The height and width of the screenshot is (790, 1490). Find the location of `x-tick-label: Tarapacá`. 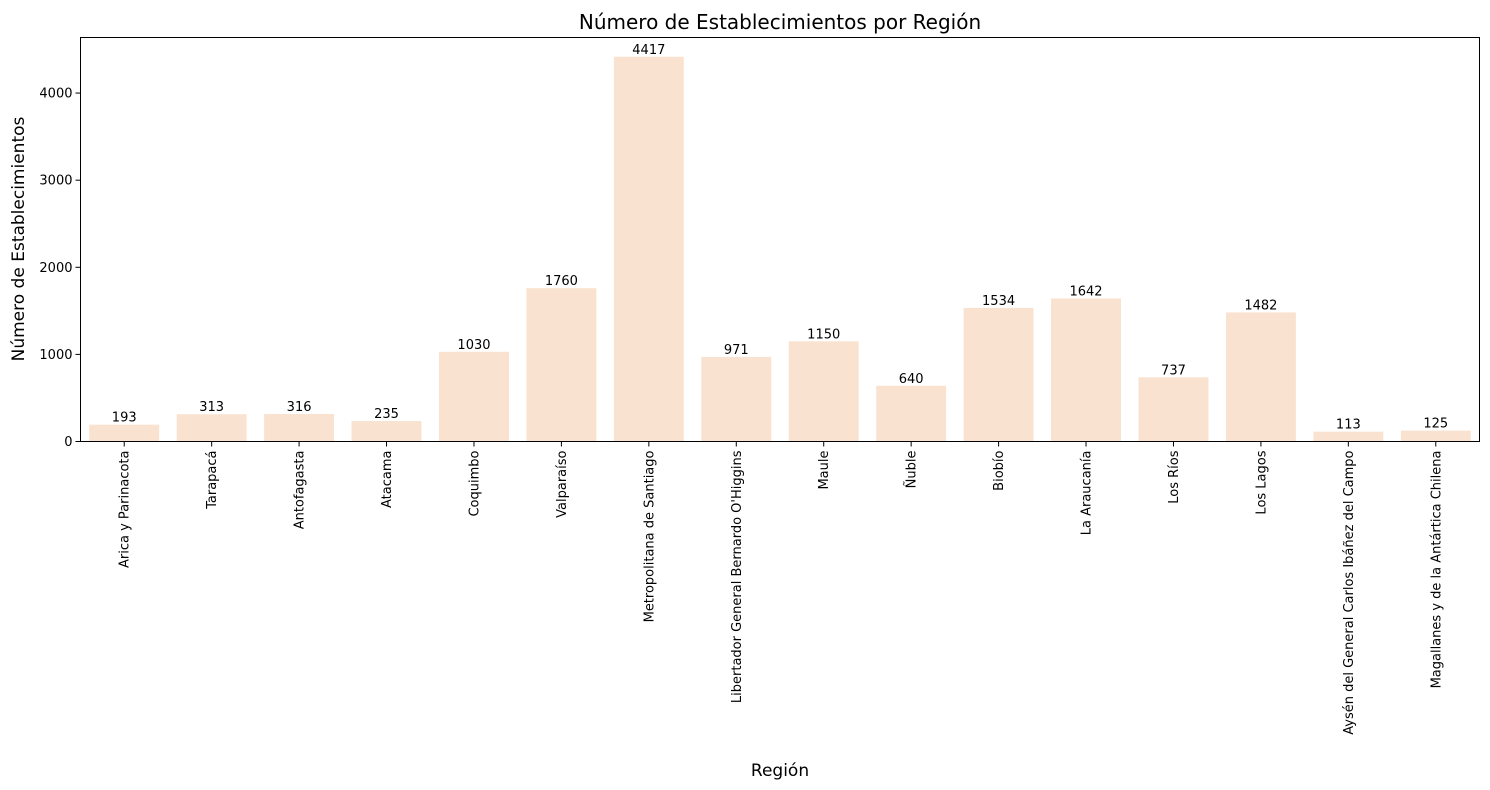

x-tick-label: Tarapacá is located at coordinates (212, 480).